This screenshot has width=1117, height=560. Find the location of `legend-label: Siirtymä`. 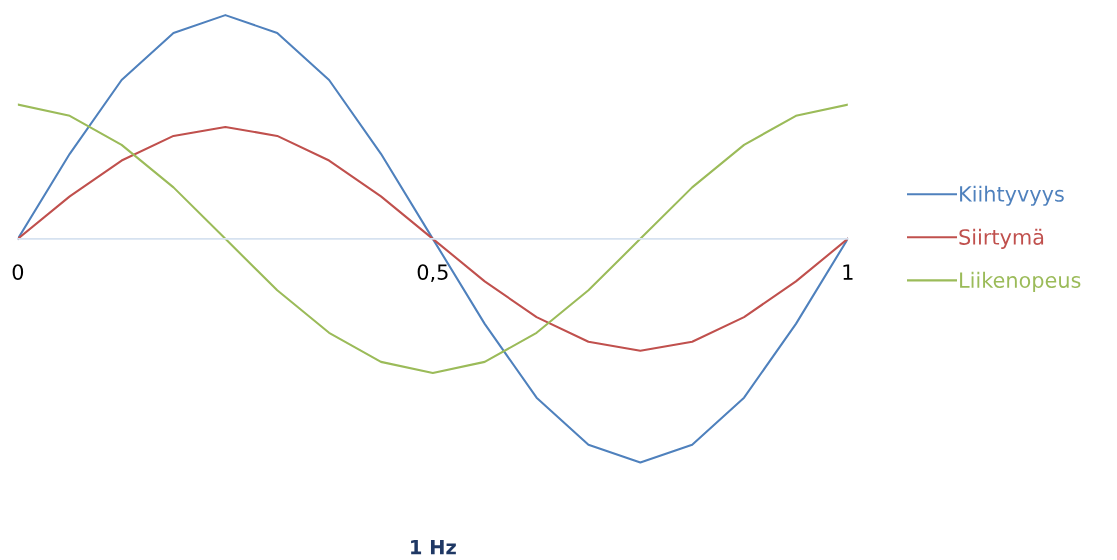

legend-label: Siirtymä is located at coordinates (1001, 238).